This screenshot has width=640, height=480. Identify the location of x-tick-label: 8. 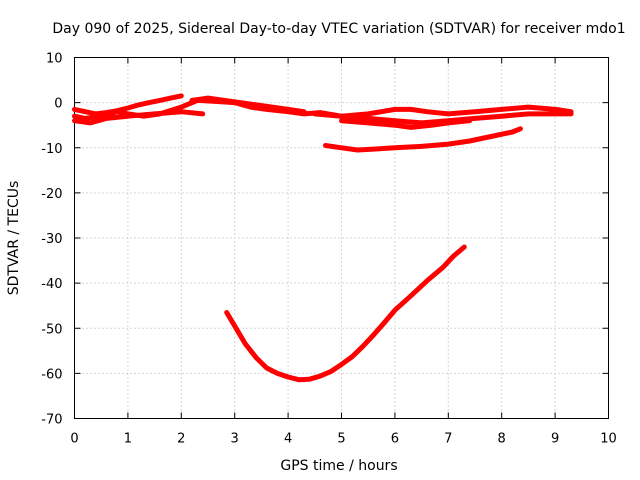
(502, 439).